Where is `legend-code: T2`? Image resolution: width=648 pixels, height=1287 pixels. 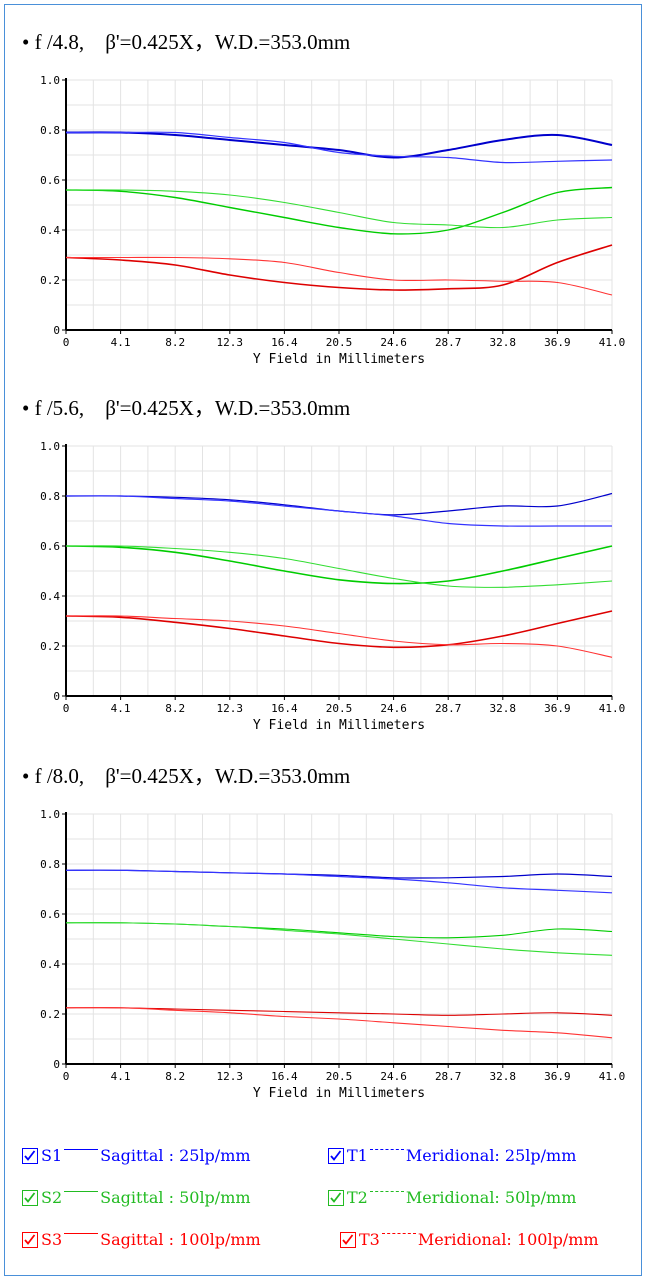 legend-code: T2 is located at coordinates (357, 1197).